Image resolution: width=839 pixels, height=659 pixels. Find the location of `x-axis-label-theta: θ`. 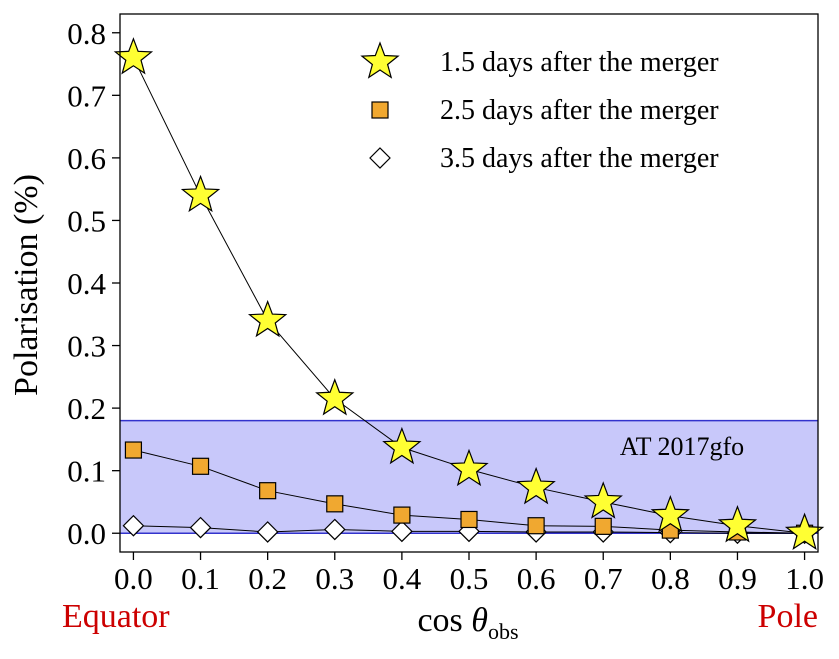

x-axis-label-theta: θ is located at coordinates (479, 620).